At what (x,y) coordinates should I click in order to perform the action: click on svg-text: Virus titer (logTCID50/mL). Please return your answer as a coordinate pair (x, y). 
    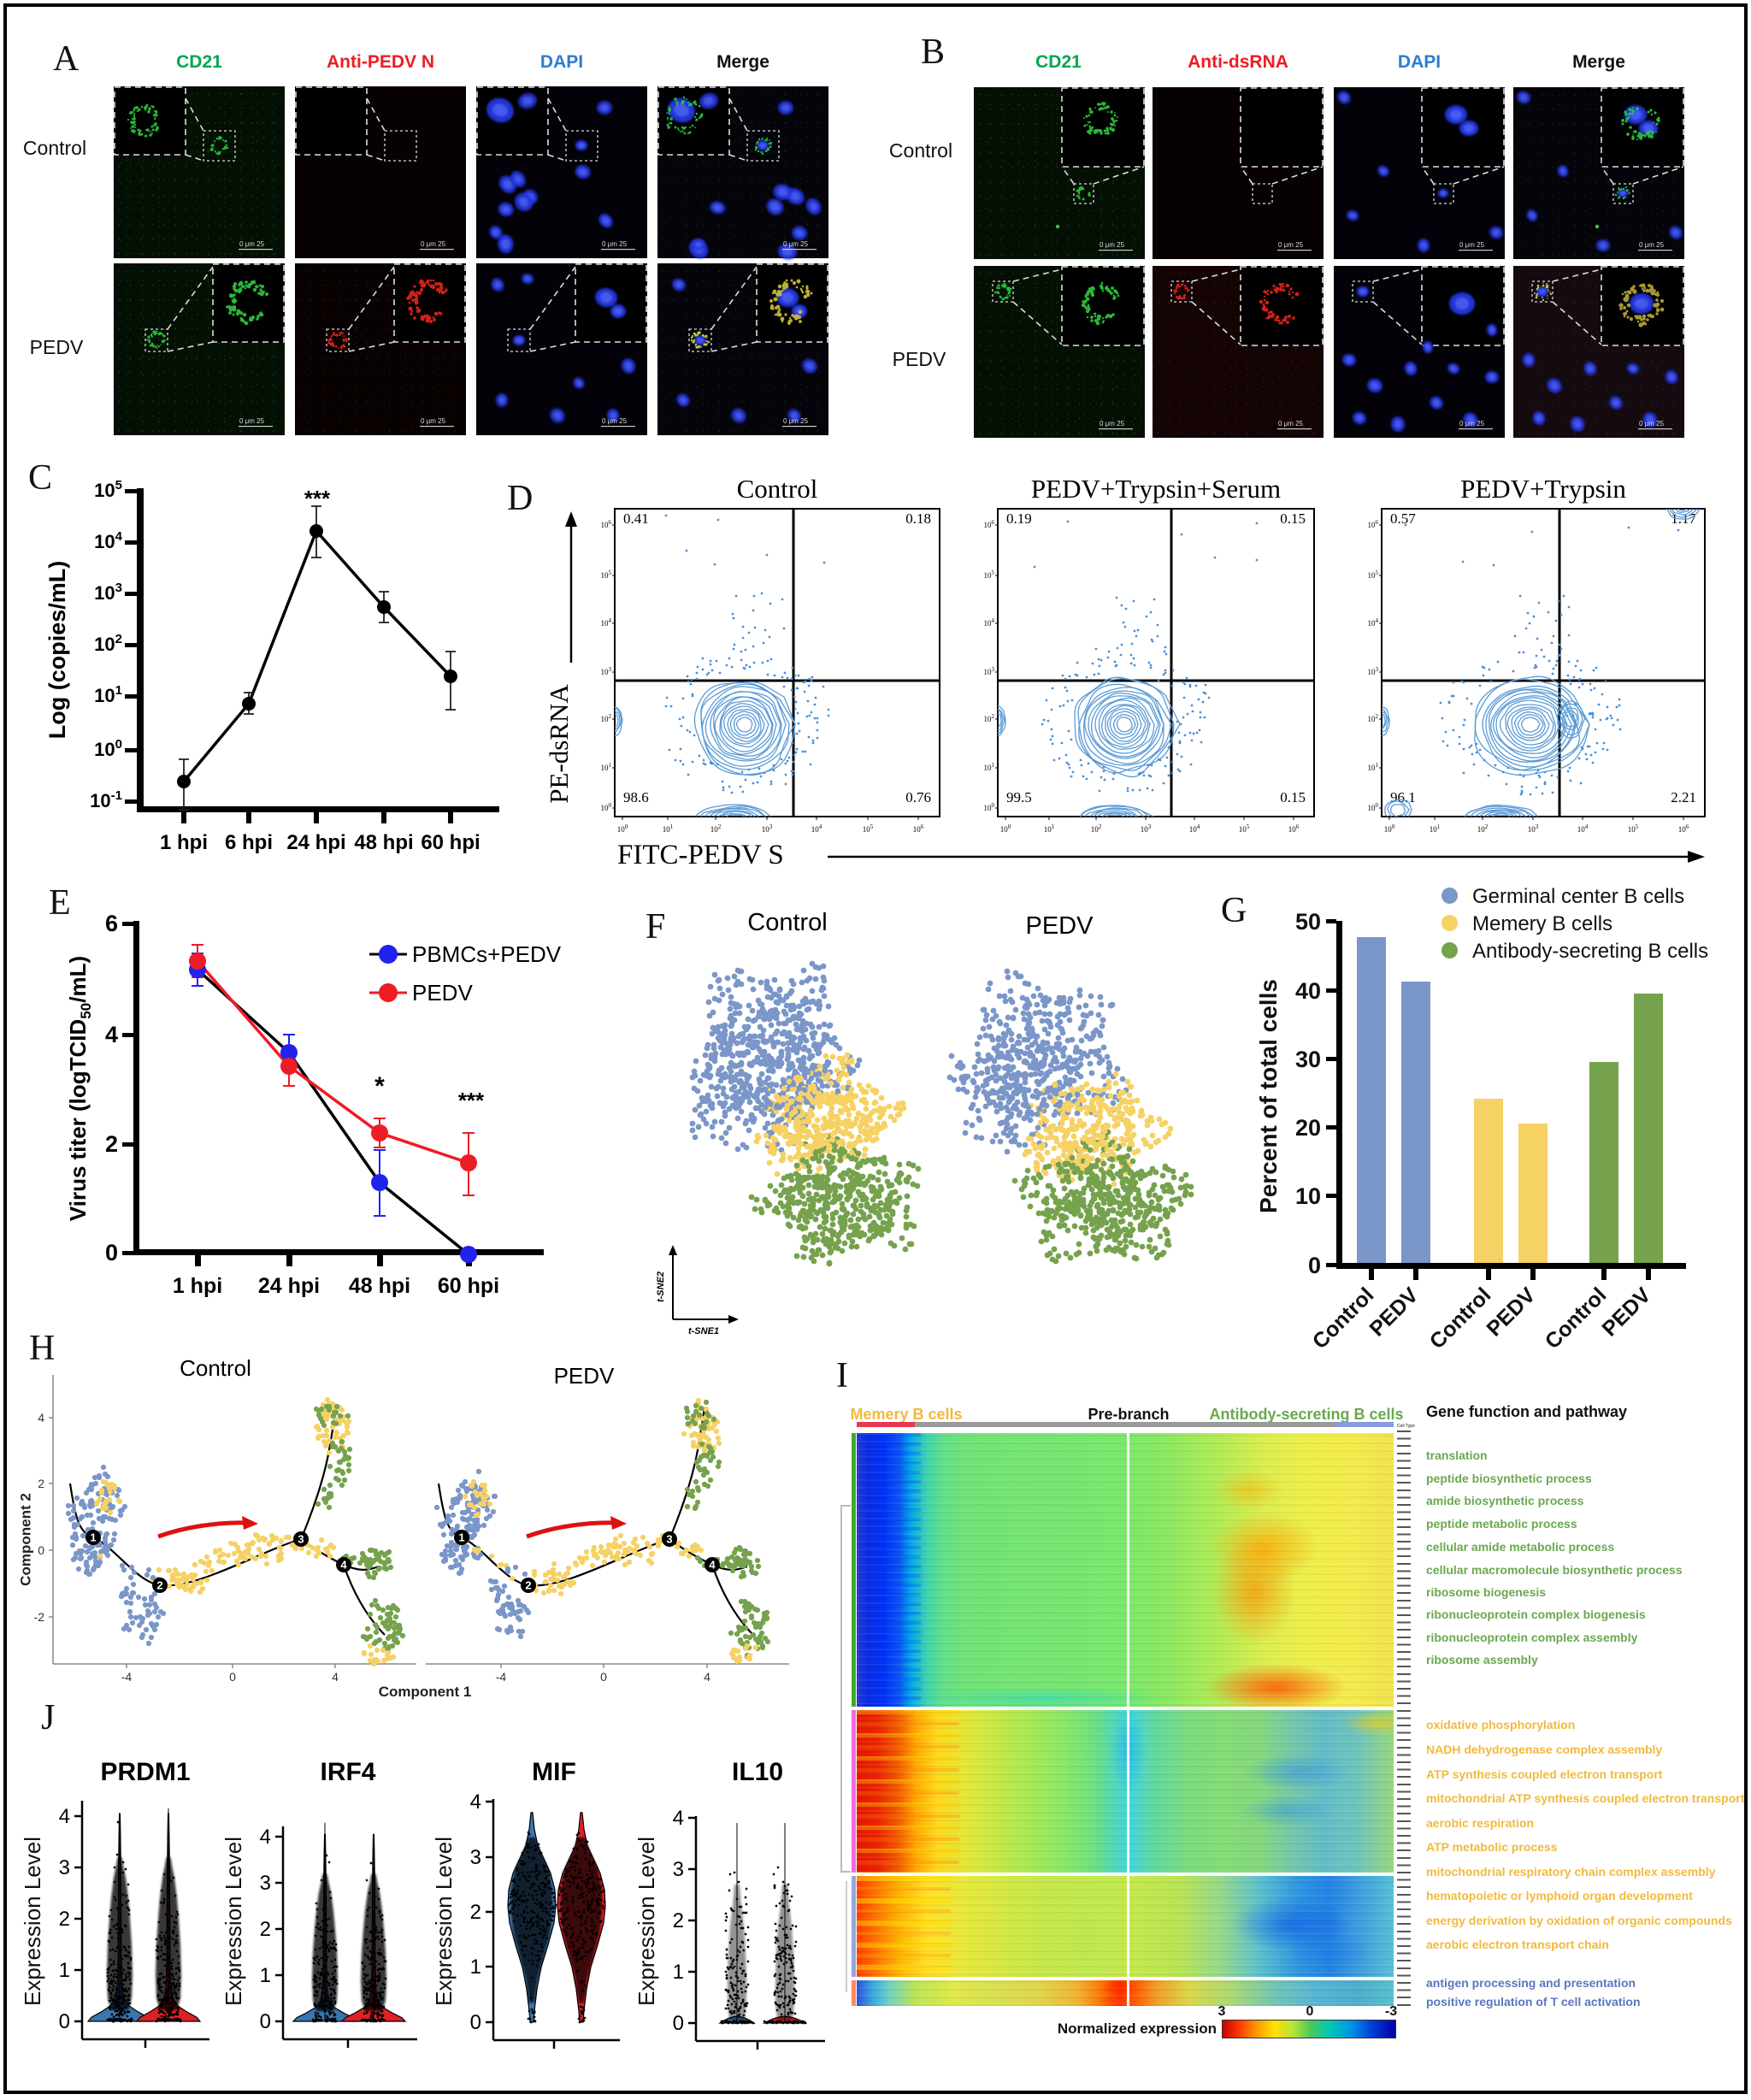
    Looking at the image, I should click on (79, 1089).